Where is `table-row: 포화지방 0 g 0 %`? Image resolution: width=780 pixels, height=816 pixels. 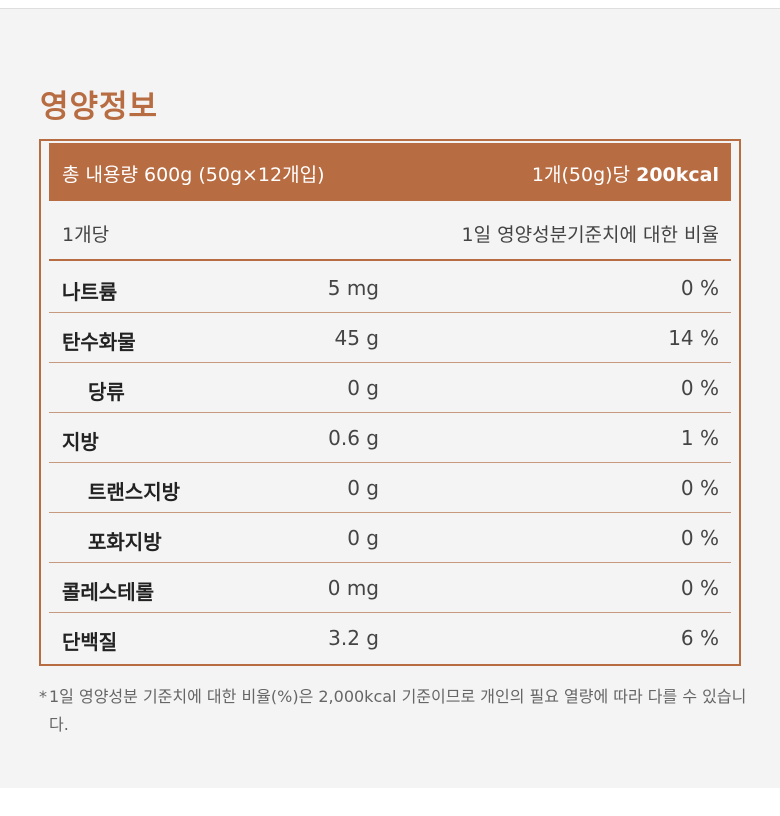
table-row: 포화지방 0 g 0 % is located at coordinates (390, 538).